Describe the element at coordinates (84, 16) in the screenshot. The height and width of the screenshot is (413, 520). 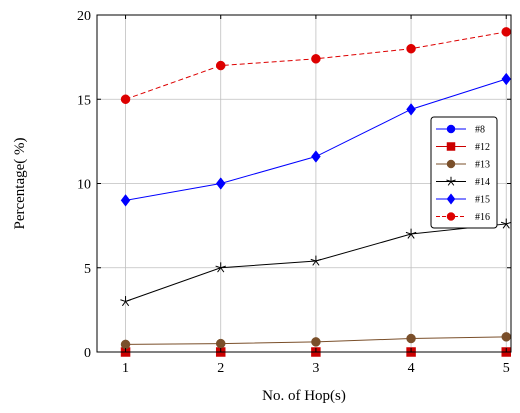
I see `y-tick-label: 20` at that location.